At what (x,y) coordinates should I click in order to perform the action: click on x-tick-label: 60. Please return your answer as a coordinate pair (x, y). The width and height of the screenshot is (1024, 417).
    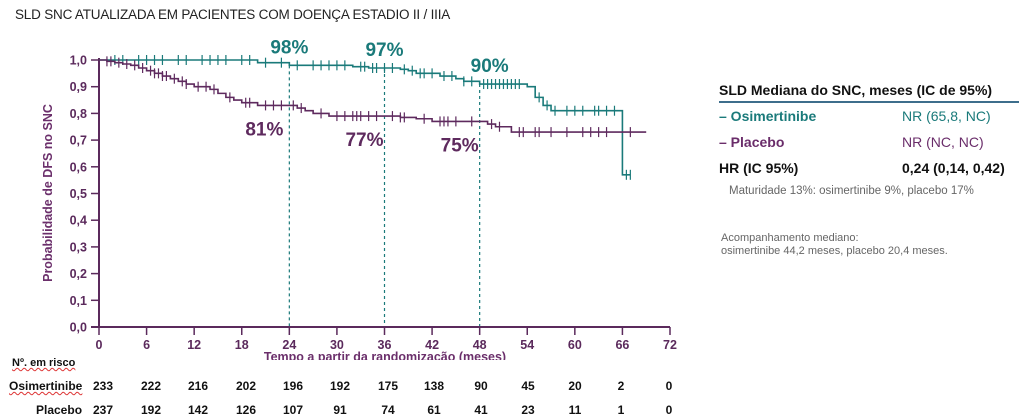
    Looking at the image, I should click on (575, 345).